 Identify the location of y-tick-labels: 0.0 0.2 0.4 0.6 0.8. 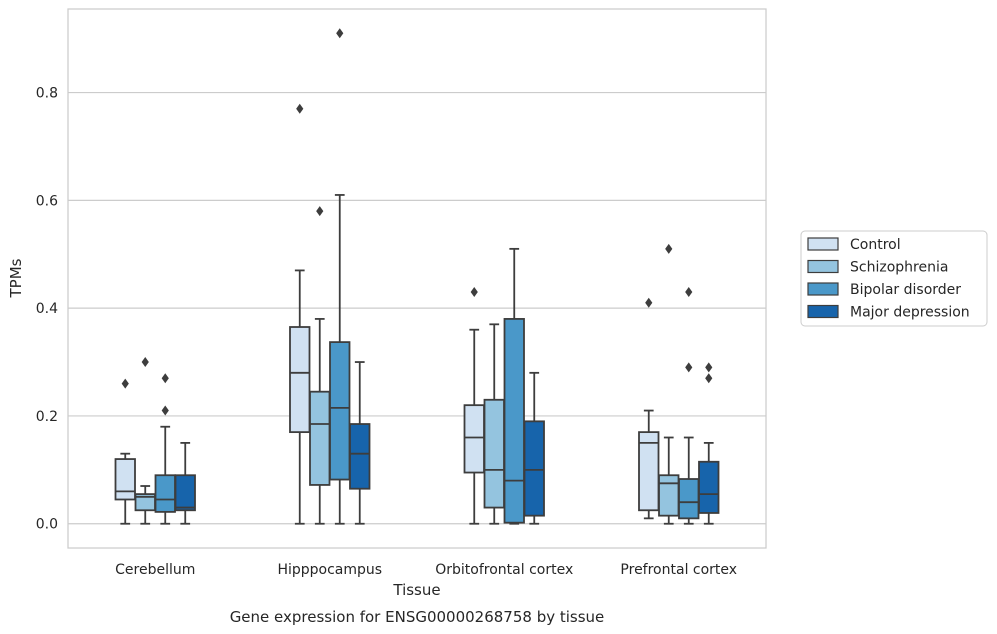
(47, 309).